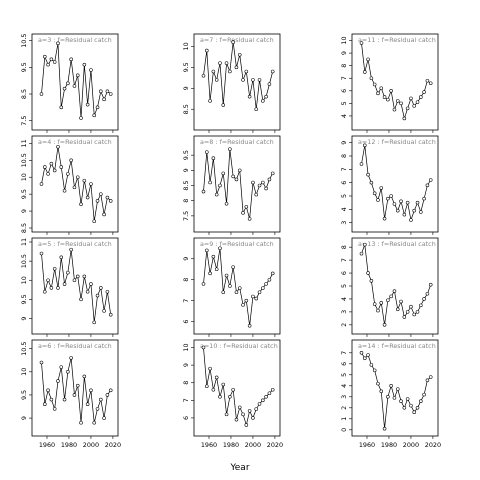  What do you see at coordinates (24, 242) in the screenshot?
I see `y-tick-label: 11` at bounding box center [24, 242].